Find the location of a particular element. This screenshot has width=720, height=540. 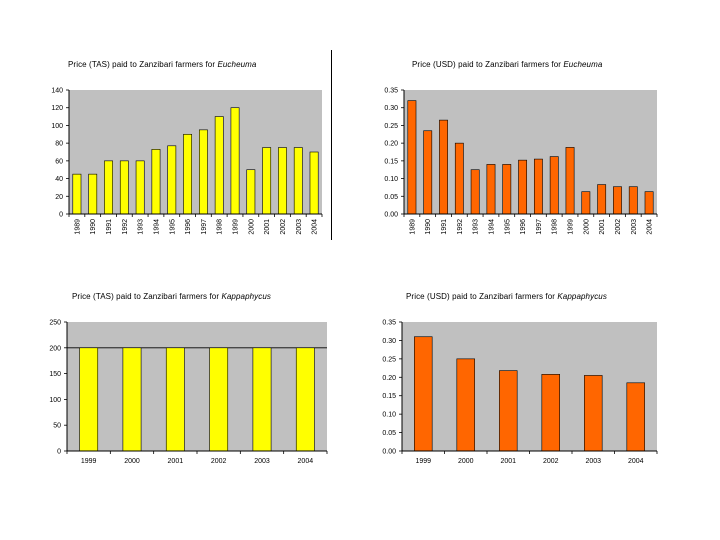

usd-kappaphycus-bar-2003 is located at coordinates (593, 413).